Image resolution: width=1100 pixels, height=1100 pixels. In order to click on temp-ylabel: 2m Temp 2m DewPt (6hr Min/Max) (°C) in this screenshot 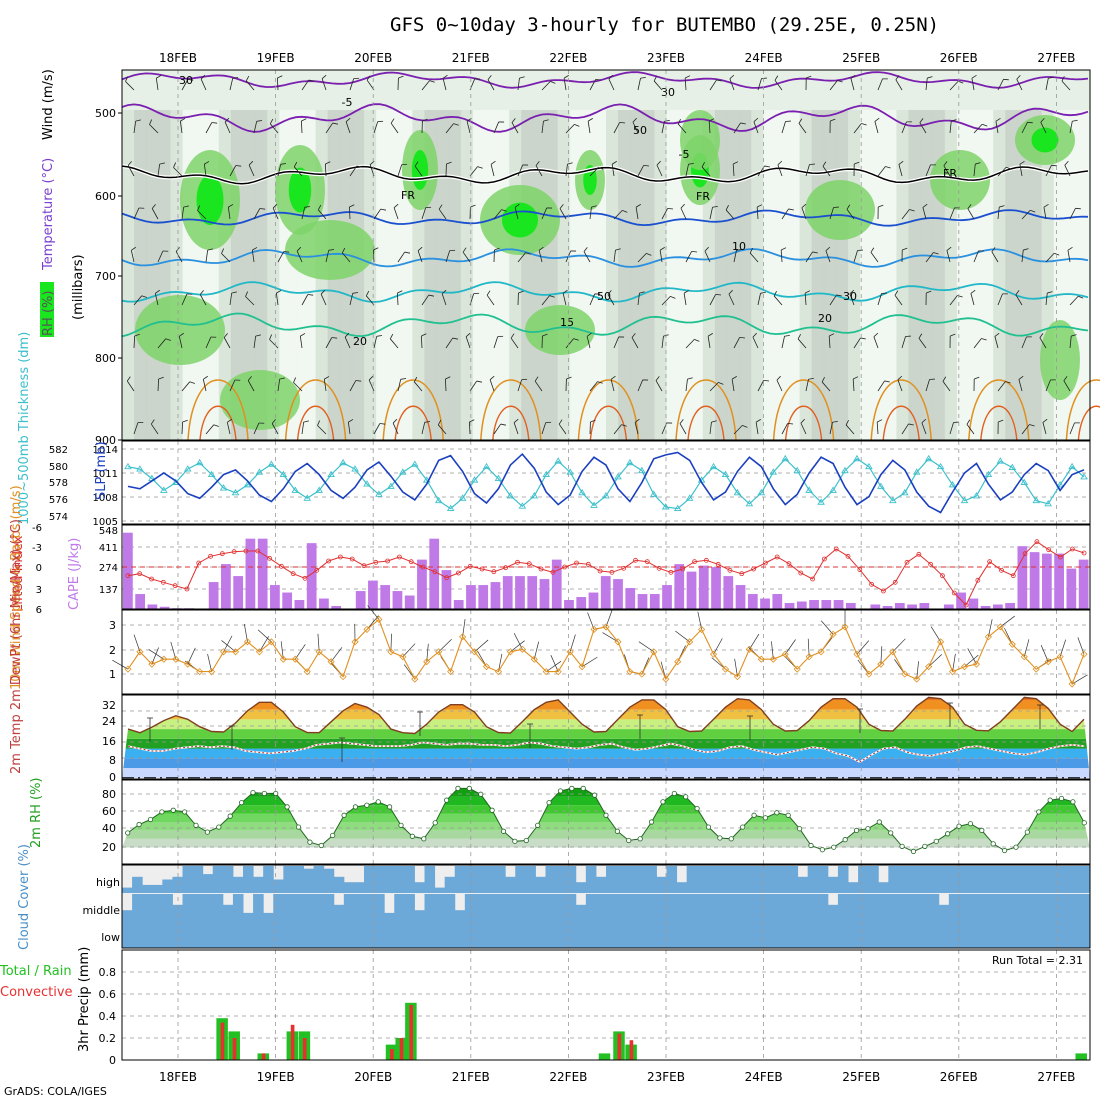, I will do `click(16, 646)`.